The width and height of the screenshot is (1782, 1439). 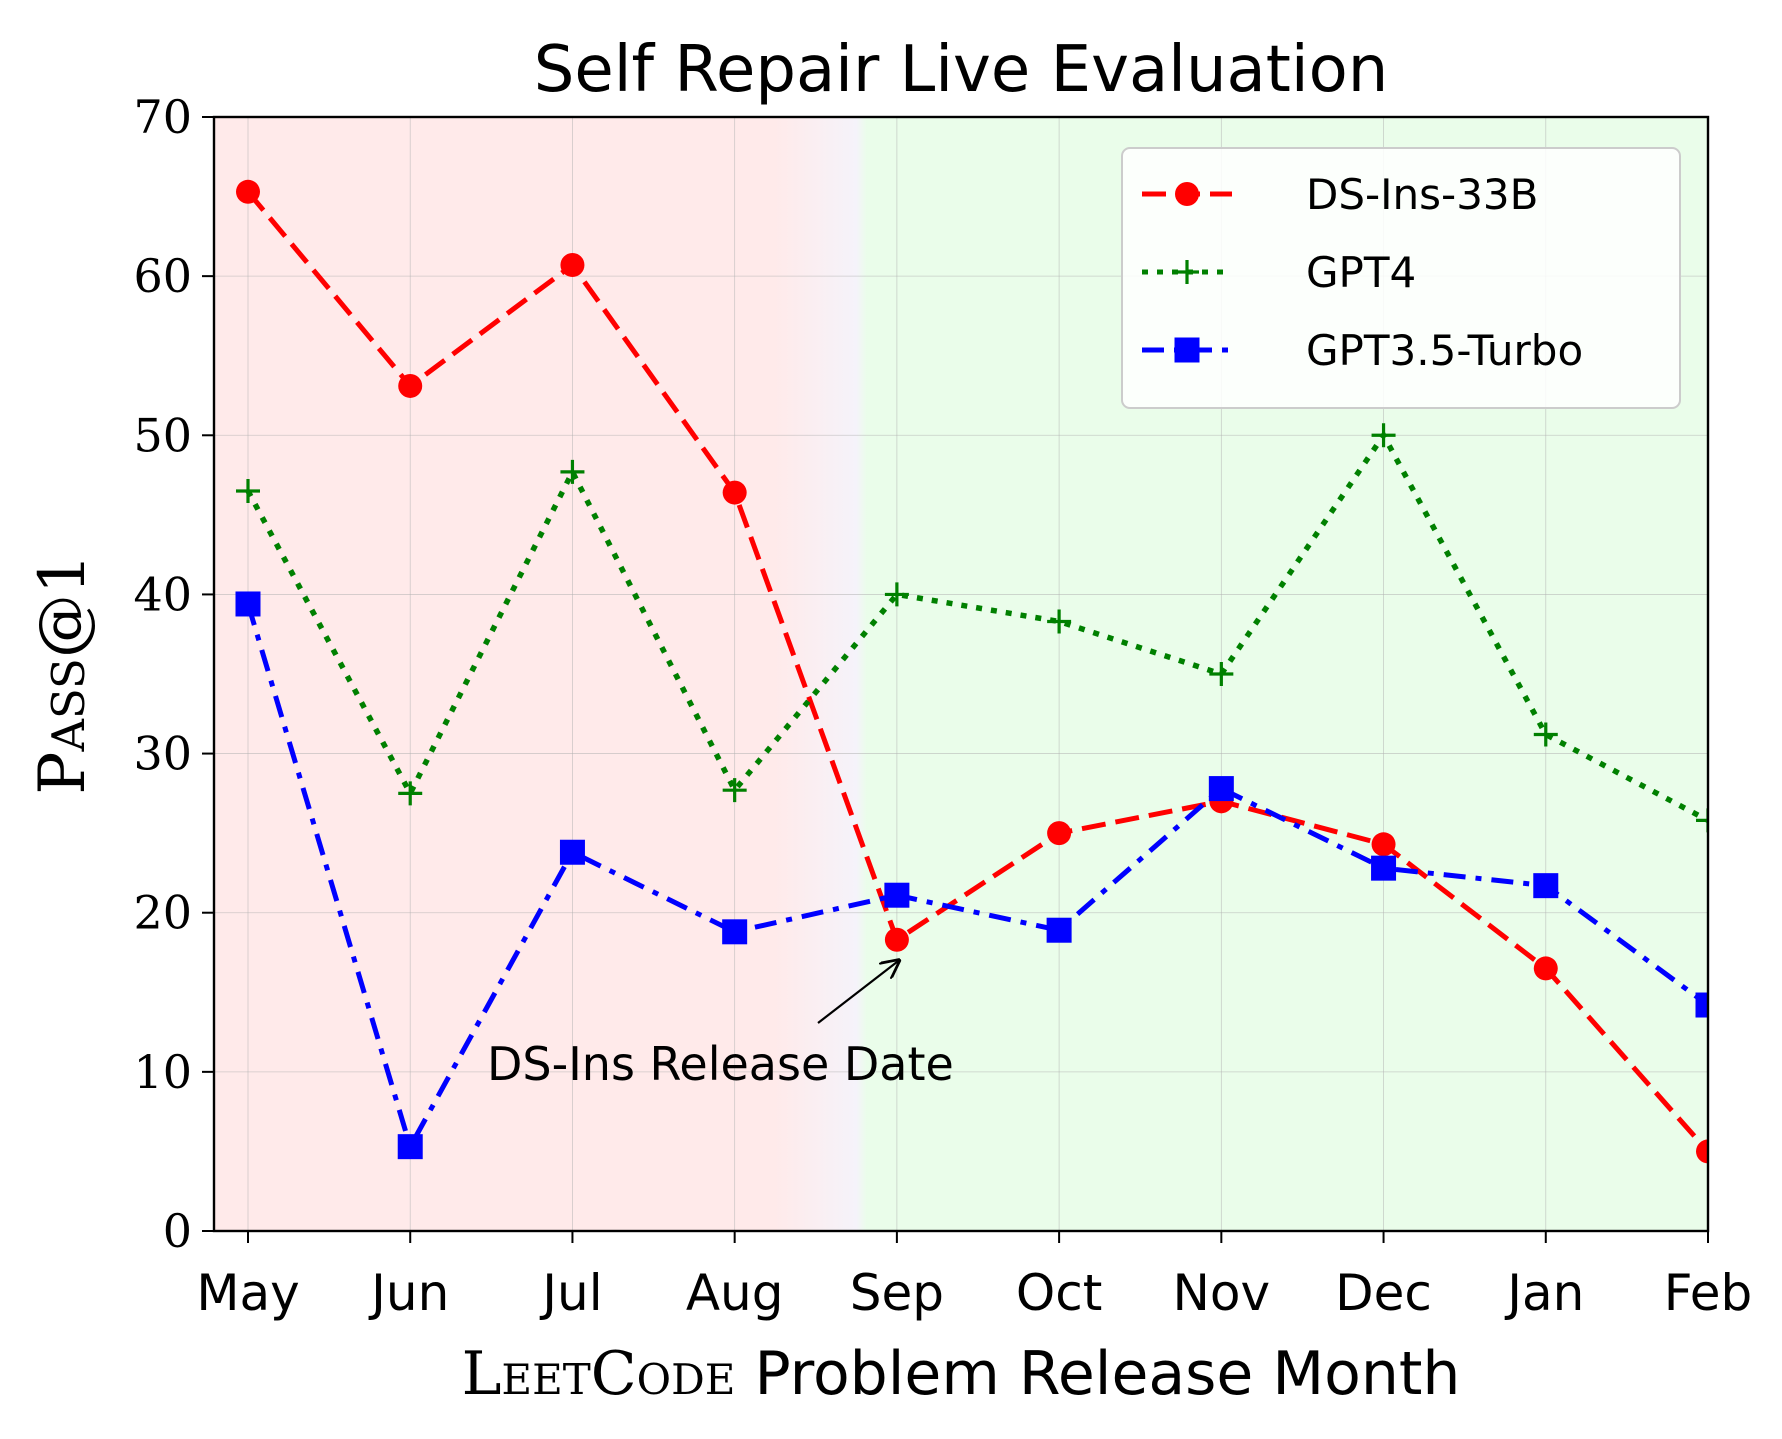 I want to click on legend-marker-gpt3-5-turbo, so click(x=1187, y=350).